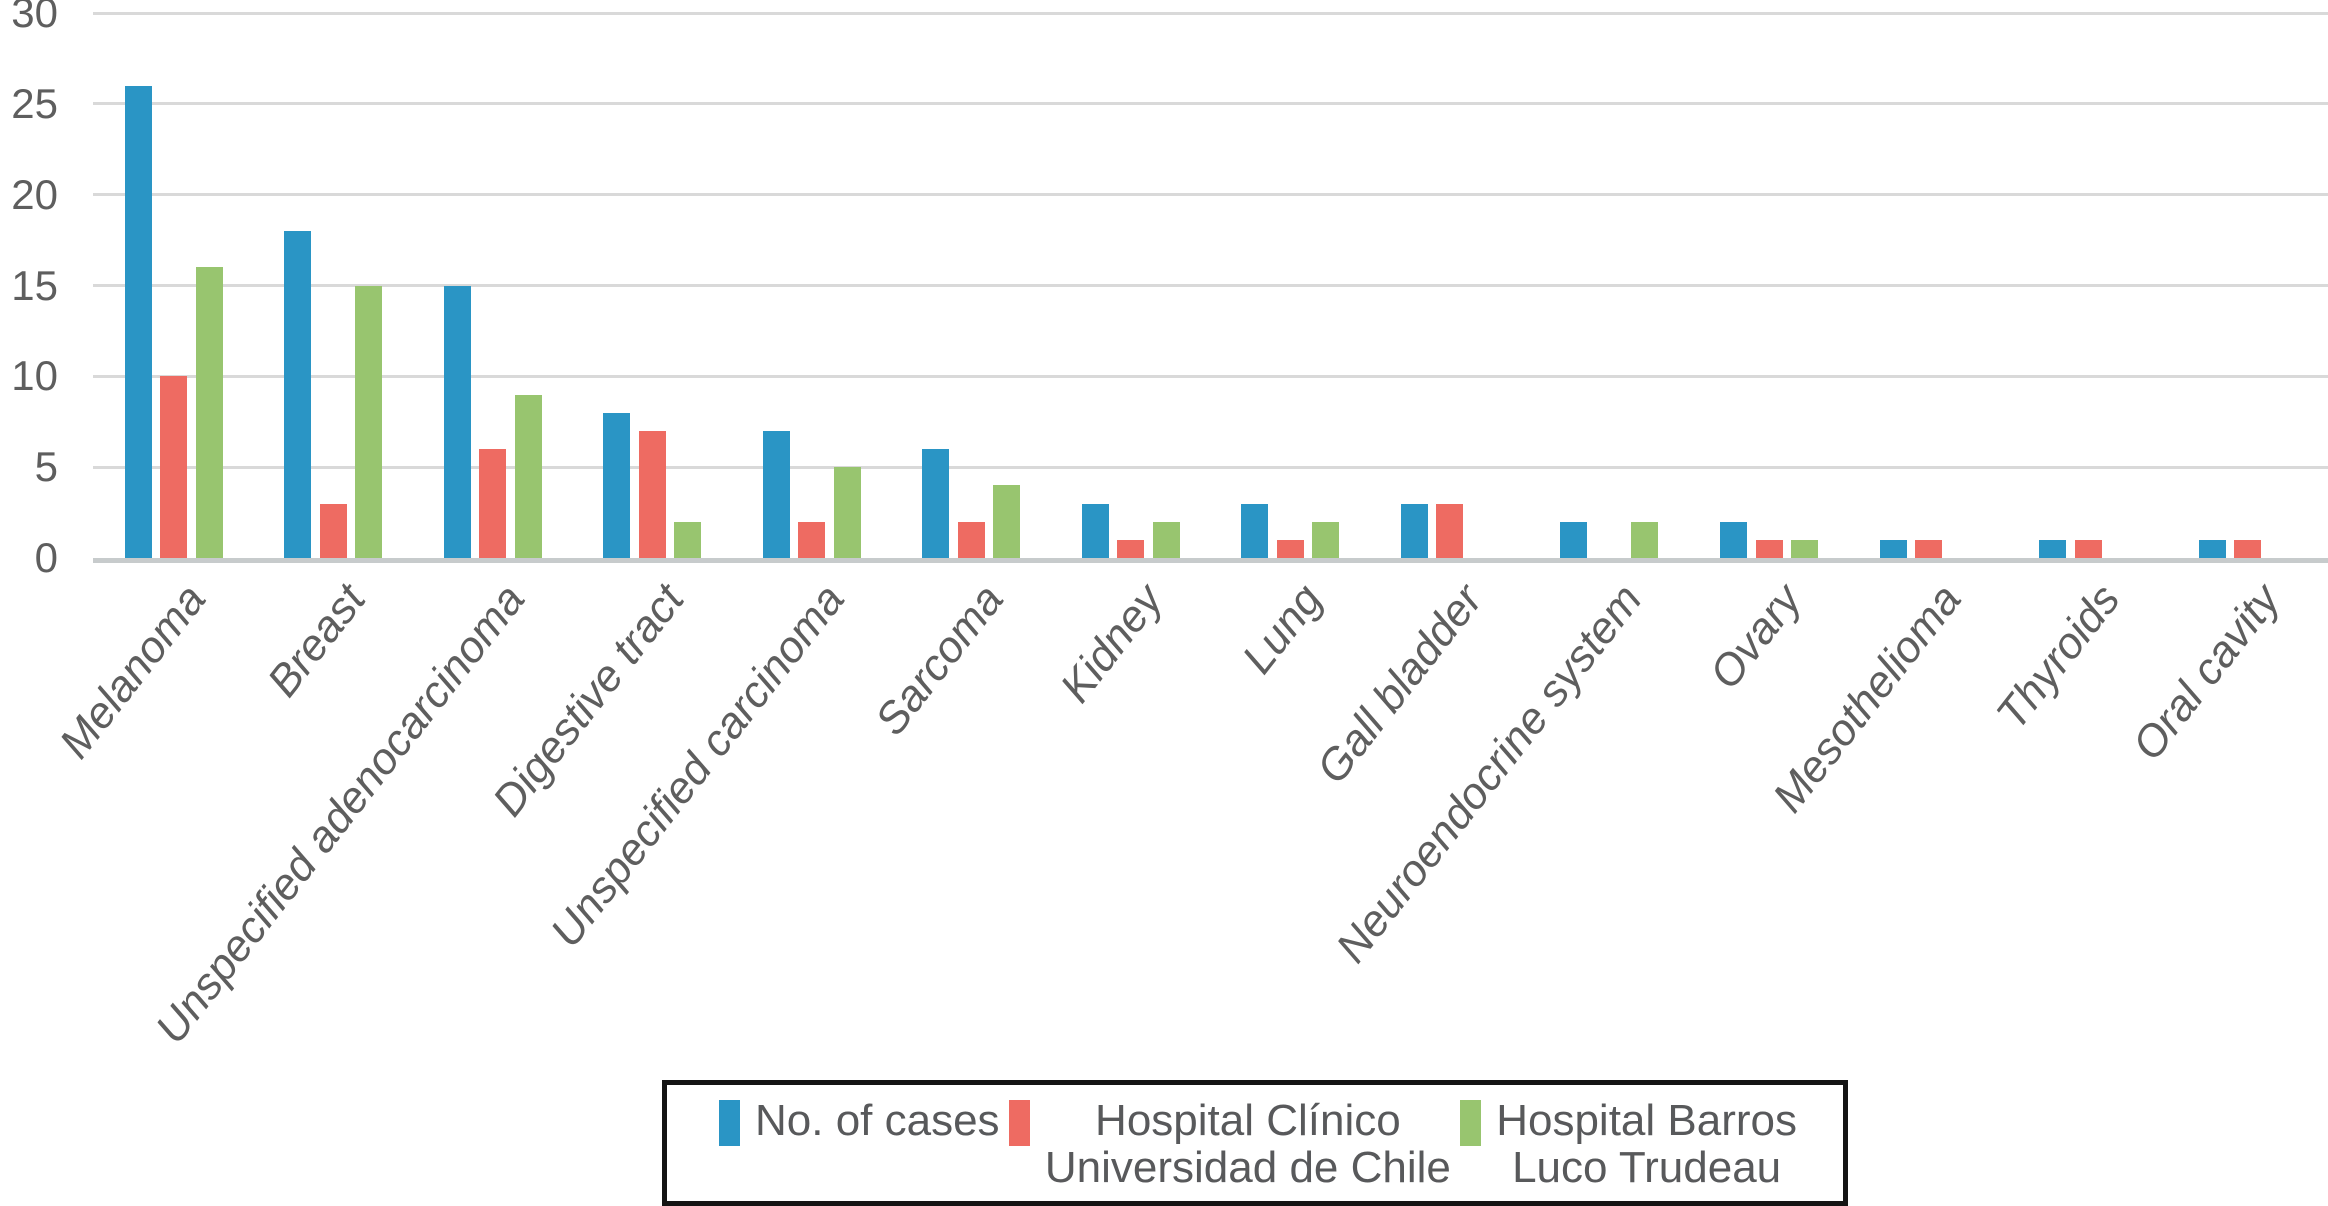 This screenshot has width=2328, height=1206. I want to click on y-tick-label: 10, so click(34, 376).